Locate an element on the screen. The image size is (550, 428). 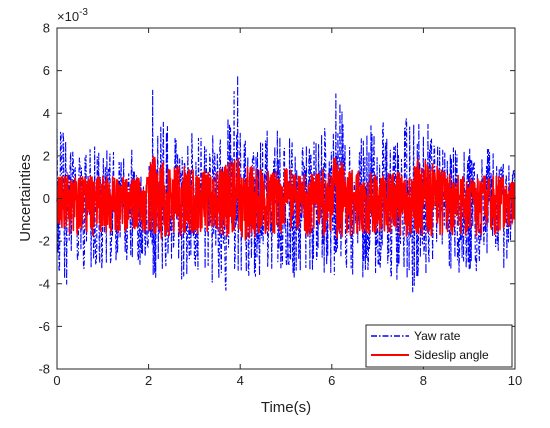
y-multiplier-base: ×10 is located at coordinates (68, 16).